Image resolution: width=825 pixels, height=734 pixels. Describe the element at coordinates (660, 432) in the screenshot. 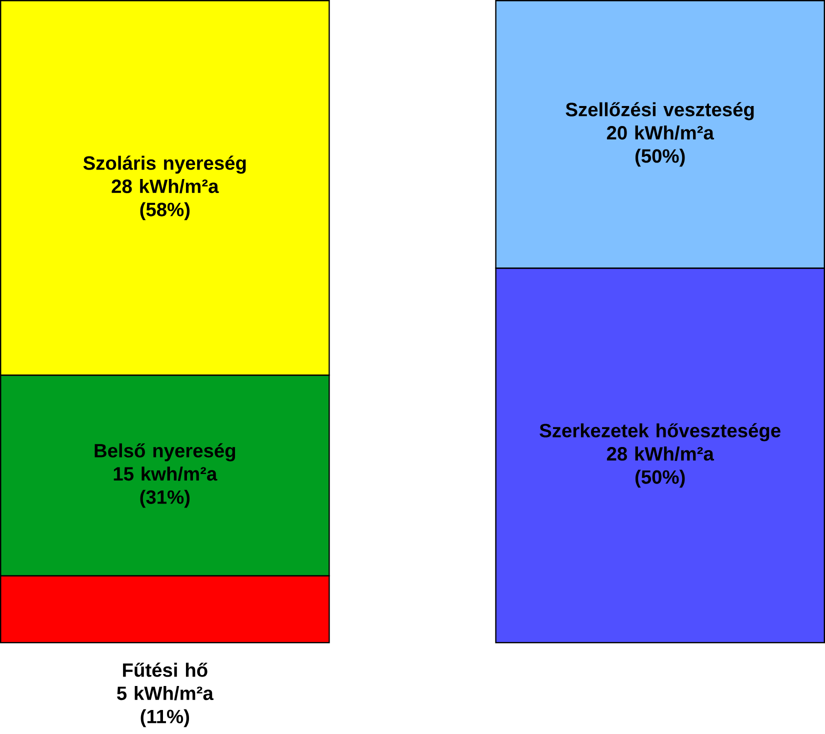

I see `series-label: Szerkezetek hővesztesége` at that location.